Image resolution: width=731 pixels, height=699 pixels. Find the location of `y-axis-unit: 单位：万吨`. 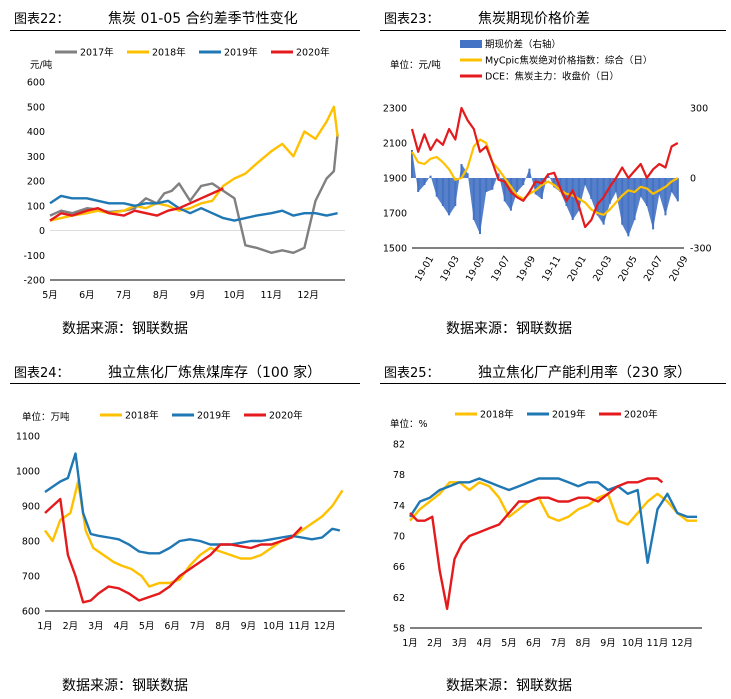

y-axis-unit: 单位：万吨 is located at coordinates (46, 417).